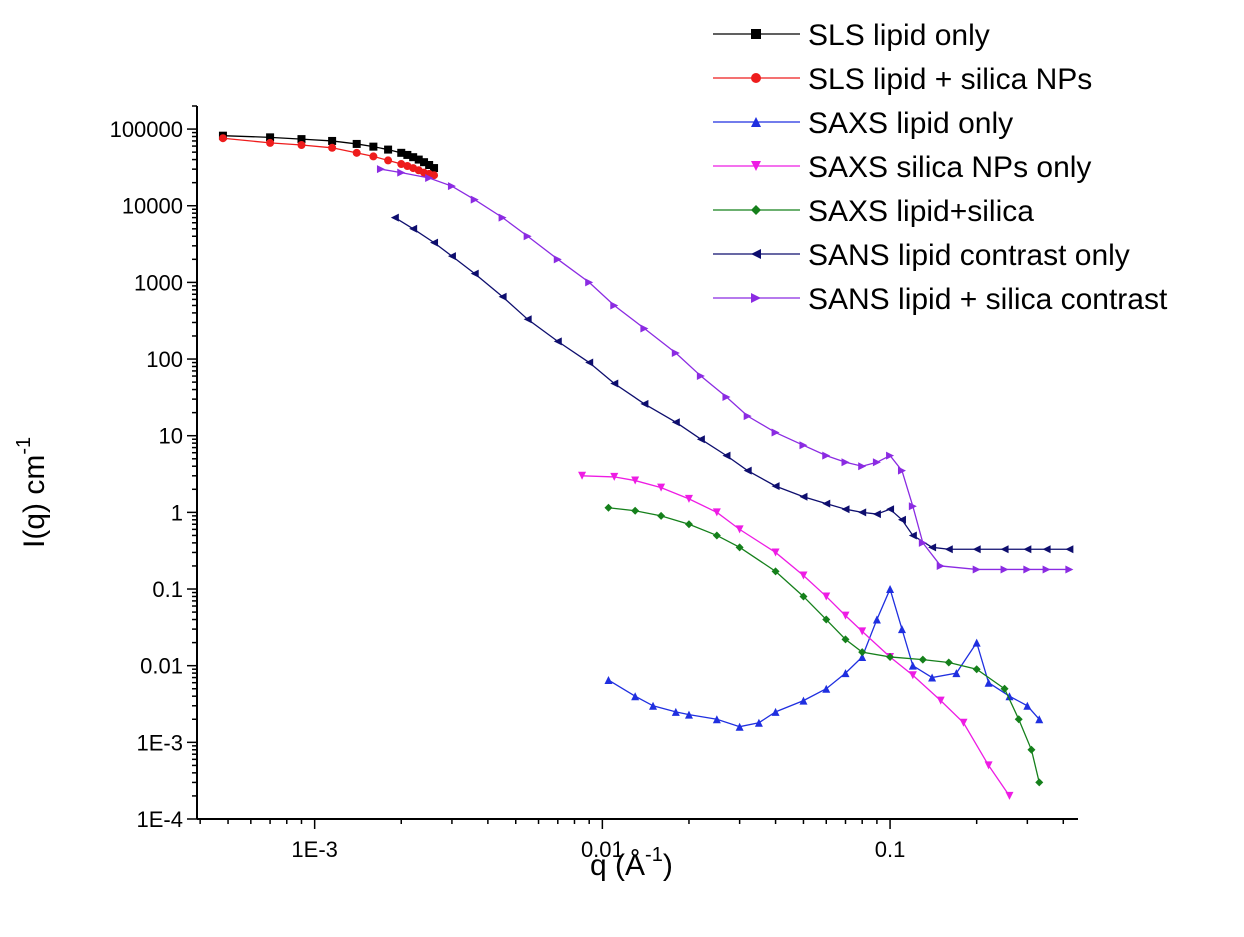 Image resolution: width=1244 pixels, height=937 pixels. Describe the element at coordinates (34, 501) in the screenshot. I see `y-axis-label-text: I(q) cm` at that location.